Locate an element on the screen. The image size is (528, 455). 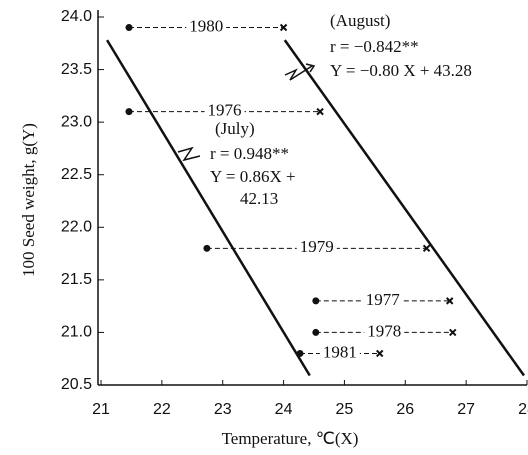
annotation: r = −0.842** is located at coordinates (374, 46).